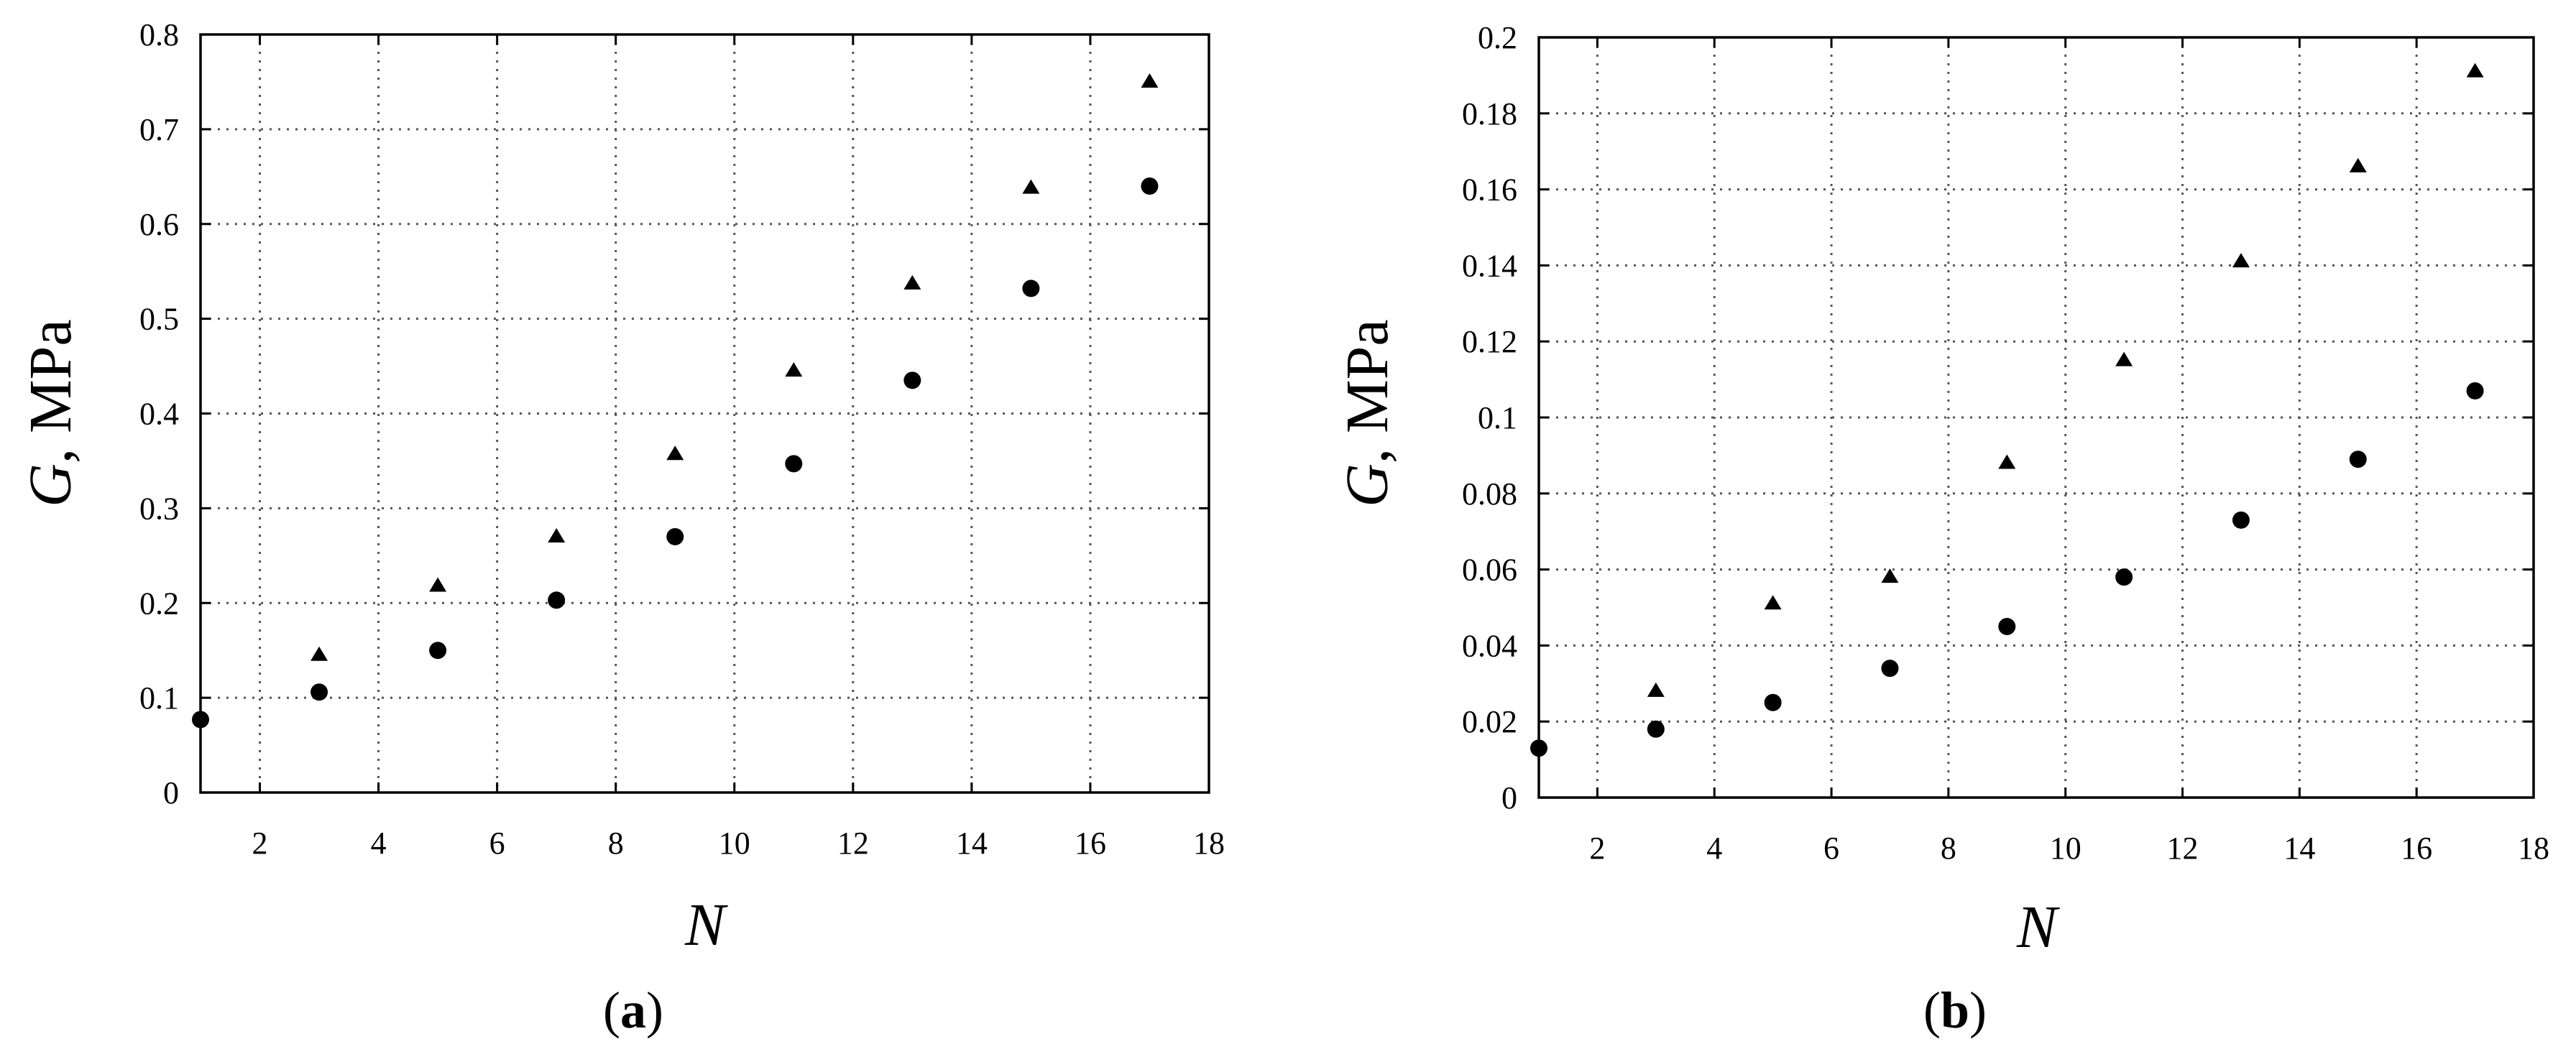  Describe the element at coordinates (1489, 190) in the screenshot. I see `y-tick-label: 0.16` at that location.